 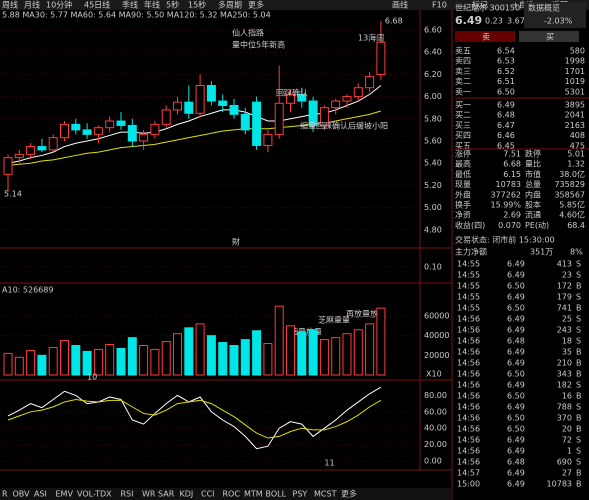 I want to click on annotation: 再放量放量, so click(x=366, y=314).